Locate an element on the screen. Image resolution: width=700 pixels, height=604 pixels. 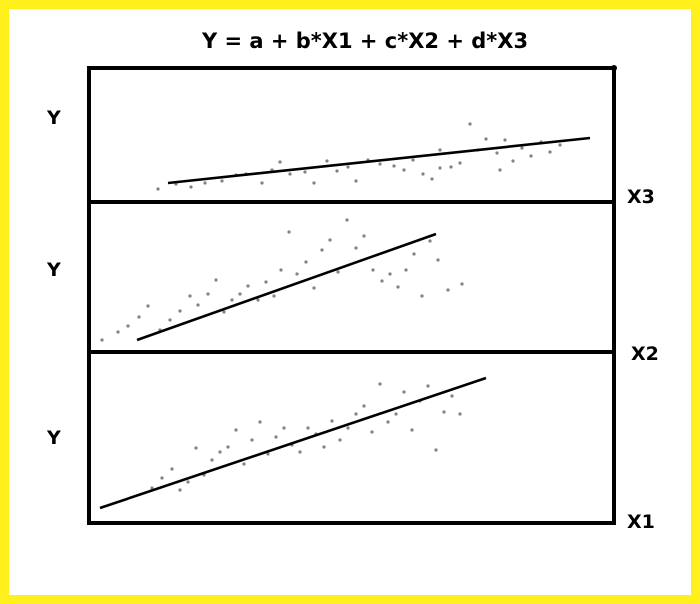
corner-dot is located at coordinates (614, 68).